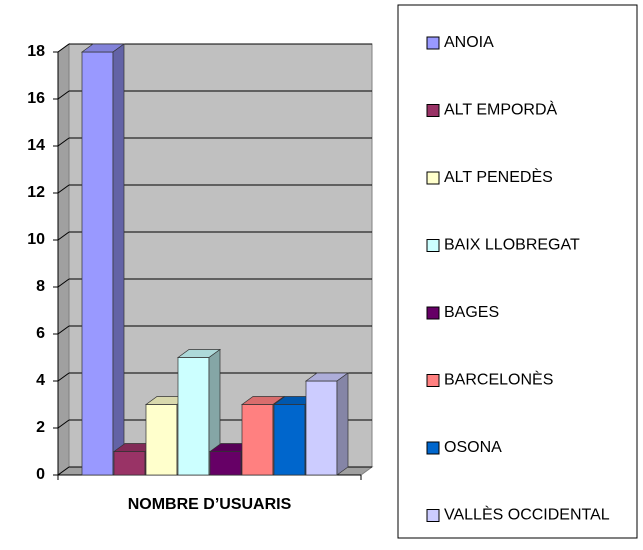 The height and width of the screenshot is (550, 643). What do you see at coordinates (471, 312) in the screenshot?
I see `legend-label: BAGES` at bounding box center [471, 312].